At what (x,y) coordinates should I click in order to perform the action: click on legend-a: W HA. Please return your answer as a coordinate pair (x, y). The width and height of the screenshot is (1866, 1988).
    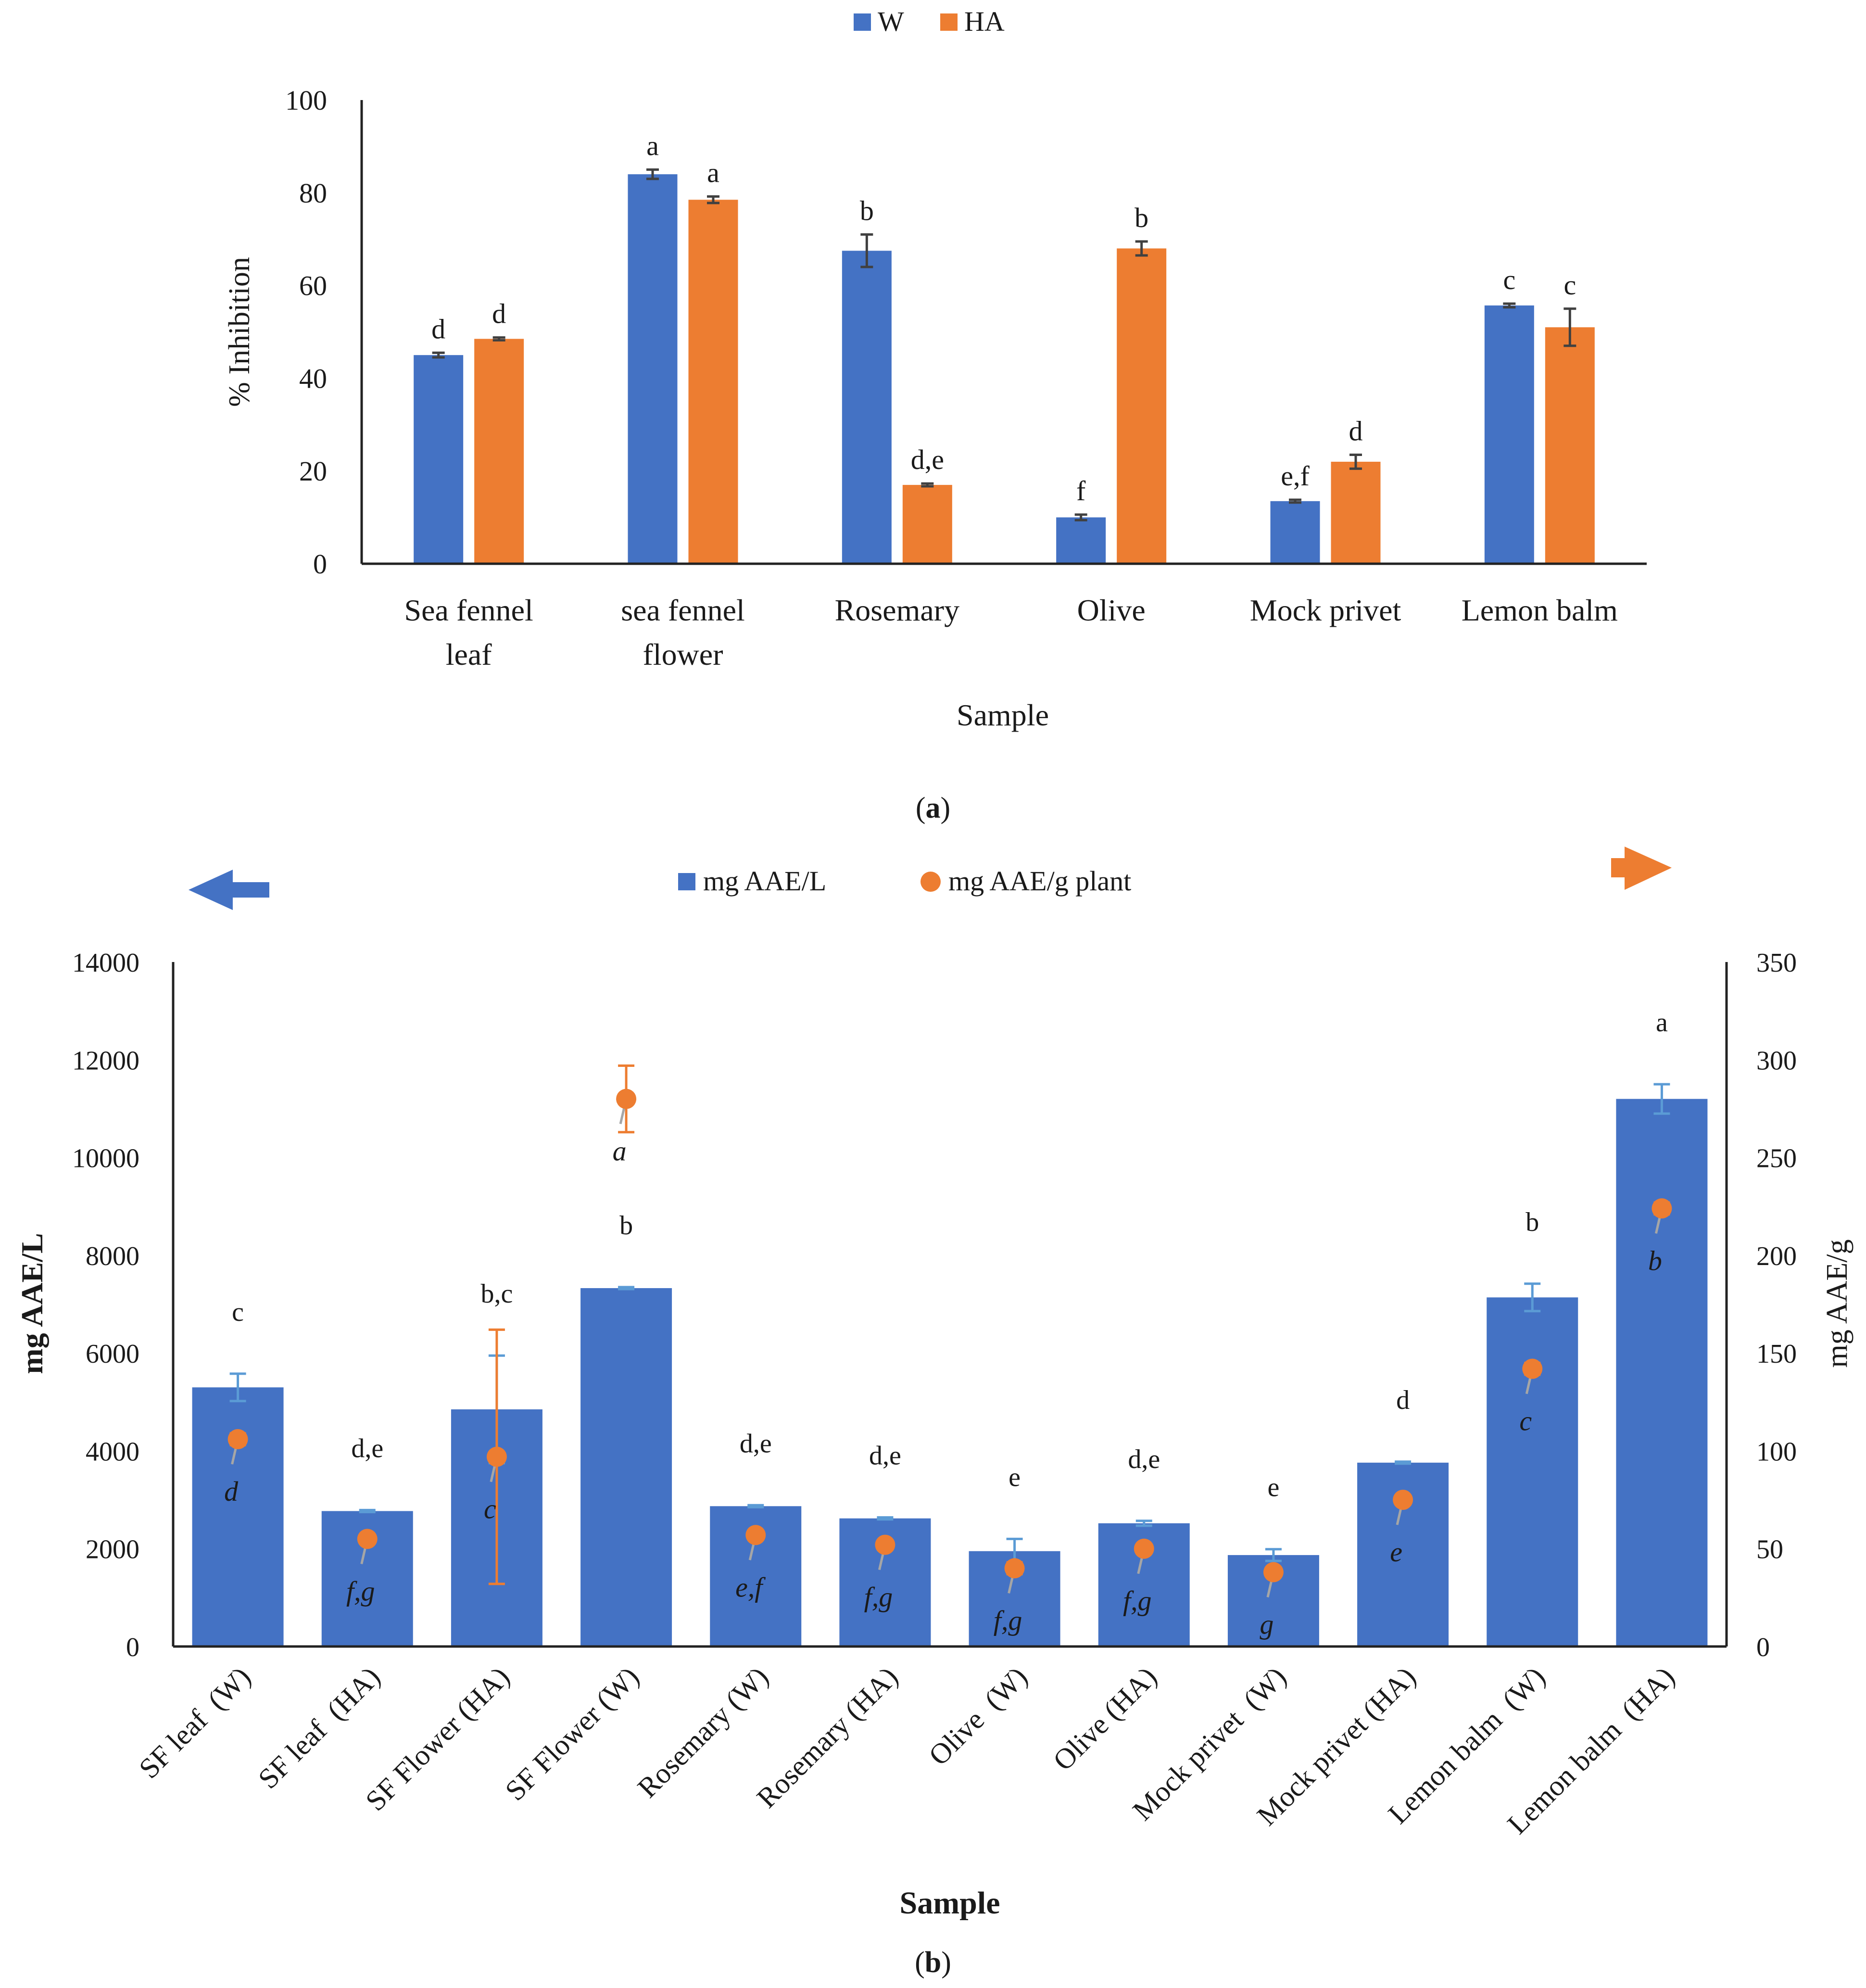
    Looking at the image, I should click on (929, 21).